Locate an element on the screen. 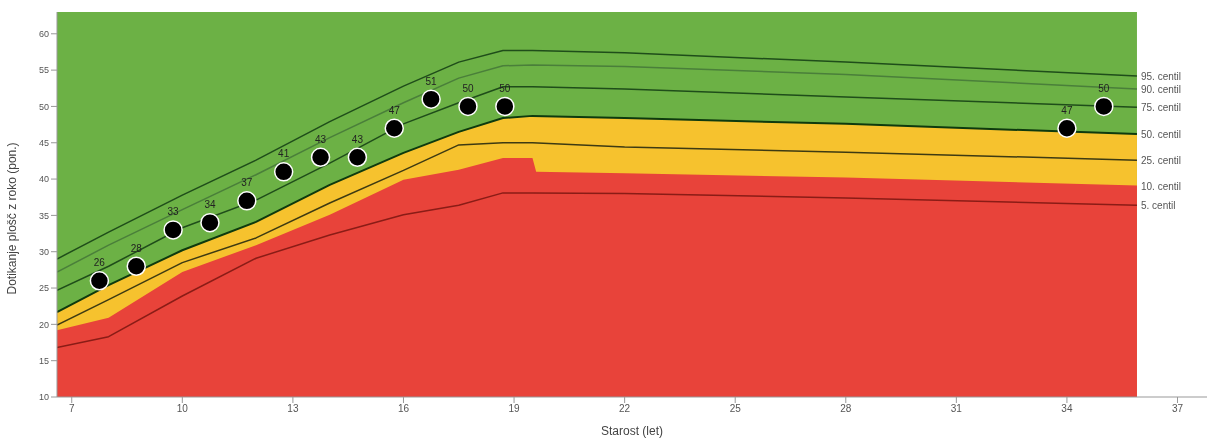  x-tick-label: 7 is located at coordinates (71, 409).